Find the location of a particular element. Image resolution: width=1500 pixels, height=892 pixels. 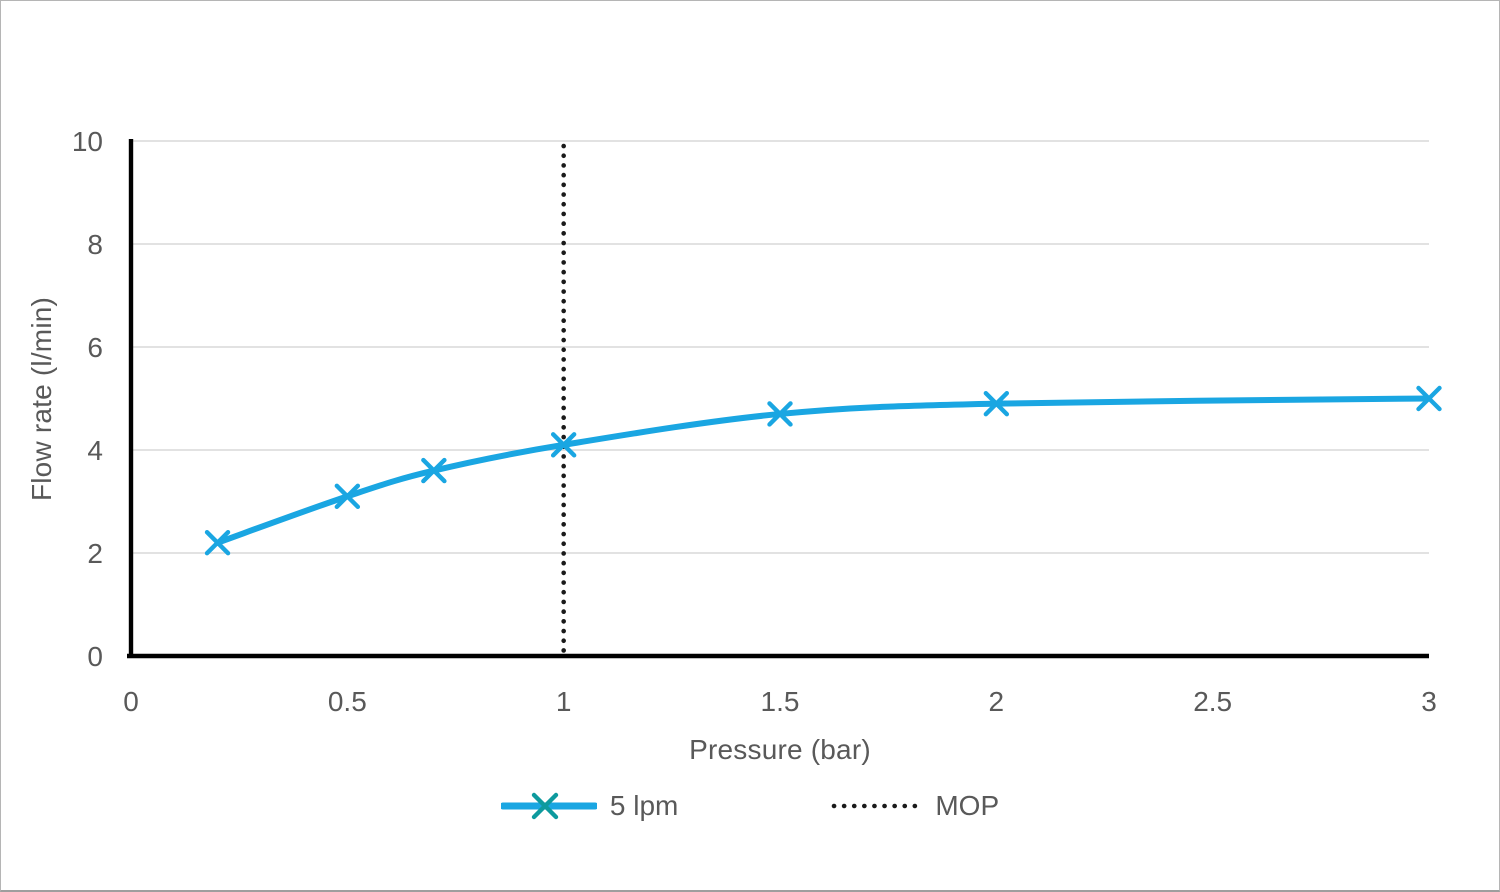

x-tick-label: 2 is located at coordinates (997, 701).